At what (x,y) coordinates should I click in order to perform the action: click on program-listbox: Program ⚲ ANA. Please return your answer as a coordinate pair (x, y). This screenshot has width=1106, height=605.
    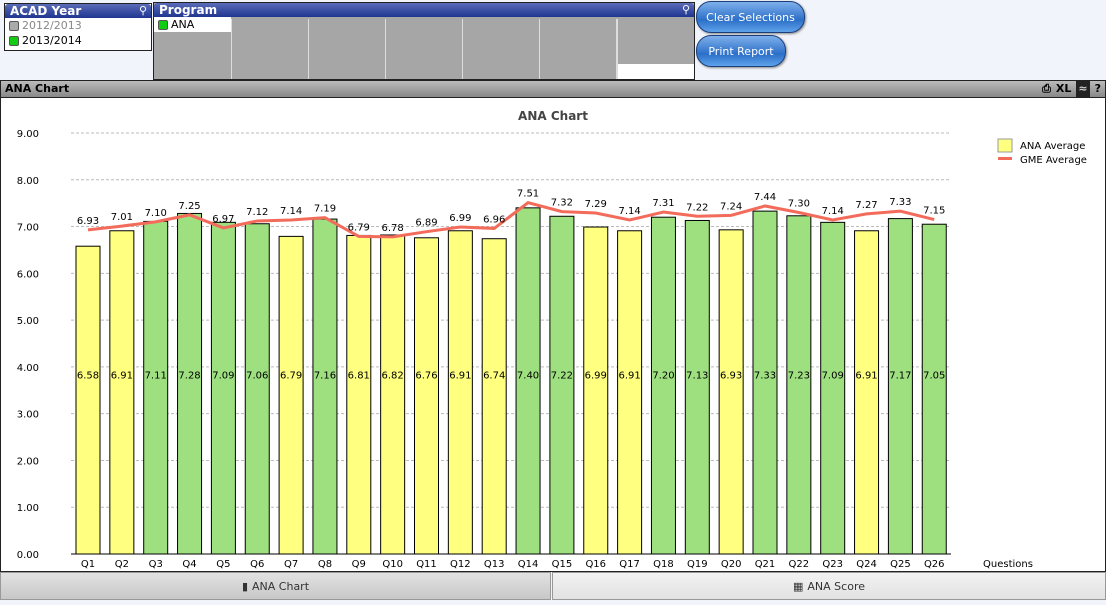
    Looking at the image, I should click on (424, 41).